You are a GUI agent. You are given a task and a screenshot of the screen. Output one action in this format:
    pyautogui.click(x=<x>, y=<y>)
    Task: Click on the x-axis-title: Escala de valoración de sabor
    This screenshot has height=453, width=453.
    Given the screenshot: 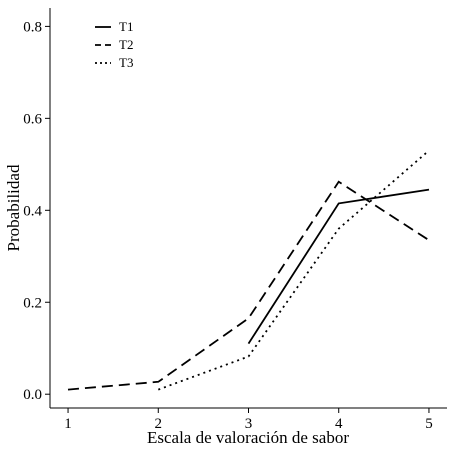 What is the action you would take?
    pyautogui.click(x=248, y=437)
    